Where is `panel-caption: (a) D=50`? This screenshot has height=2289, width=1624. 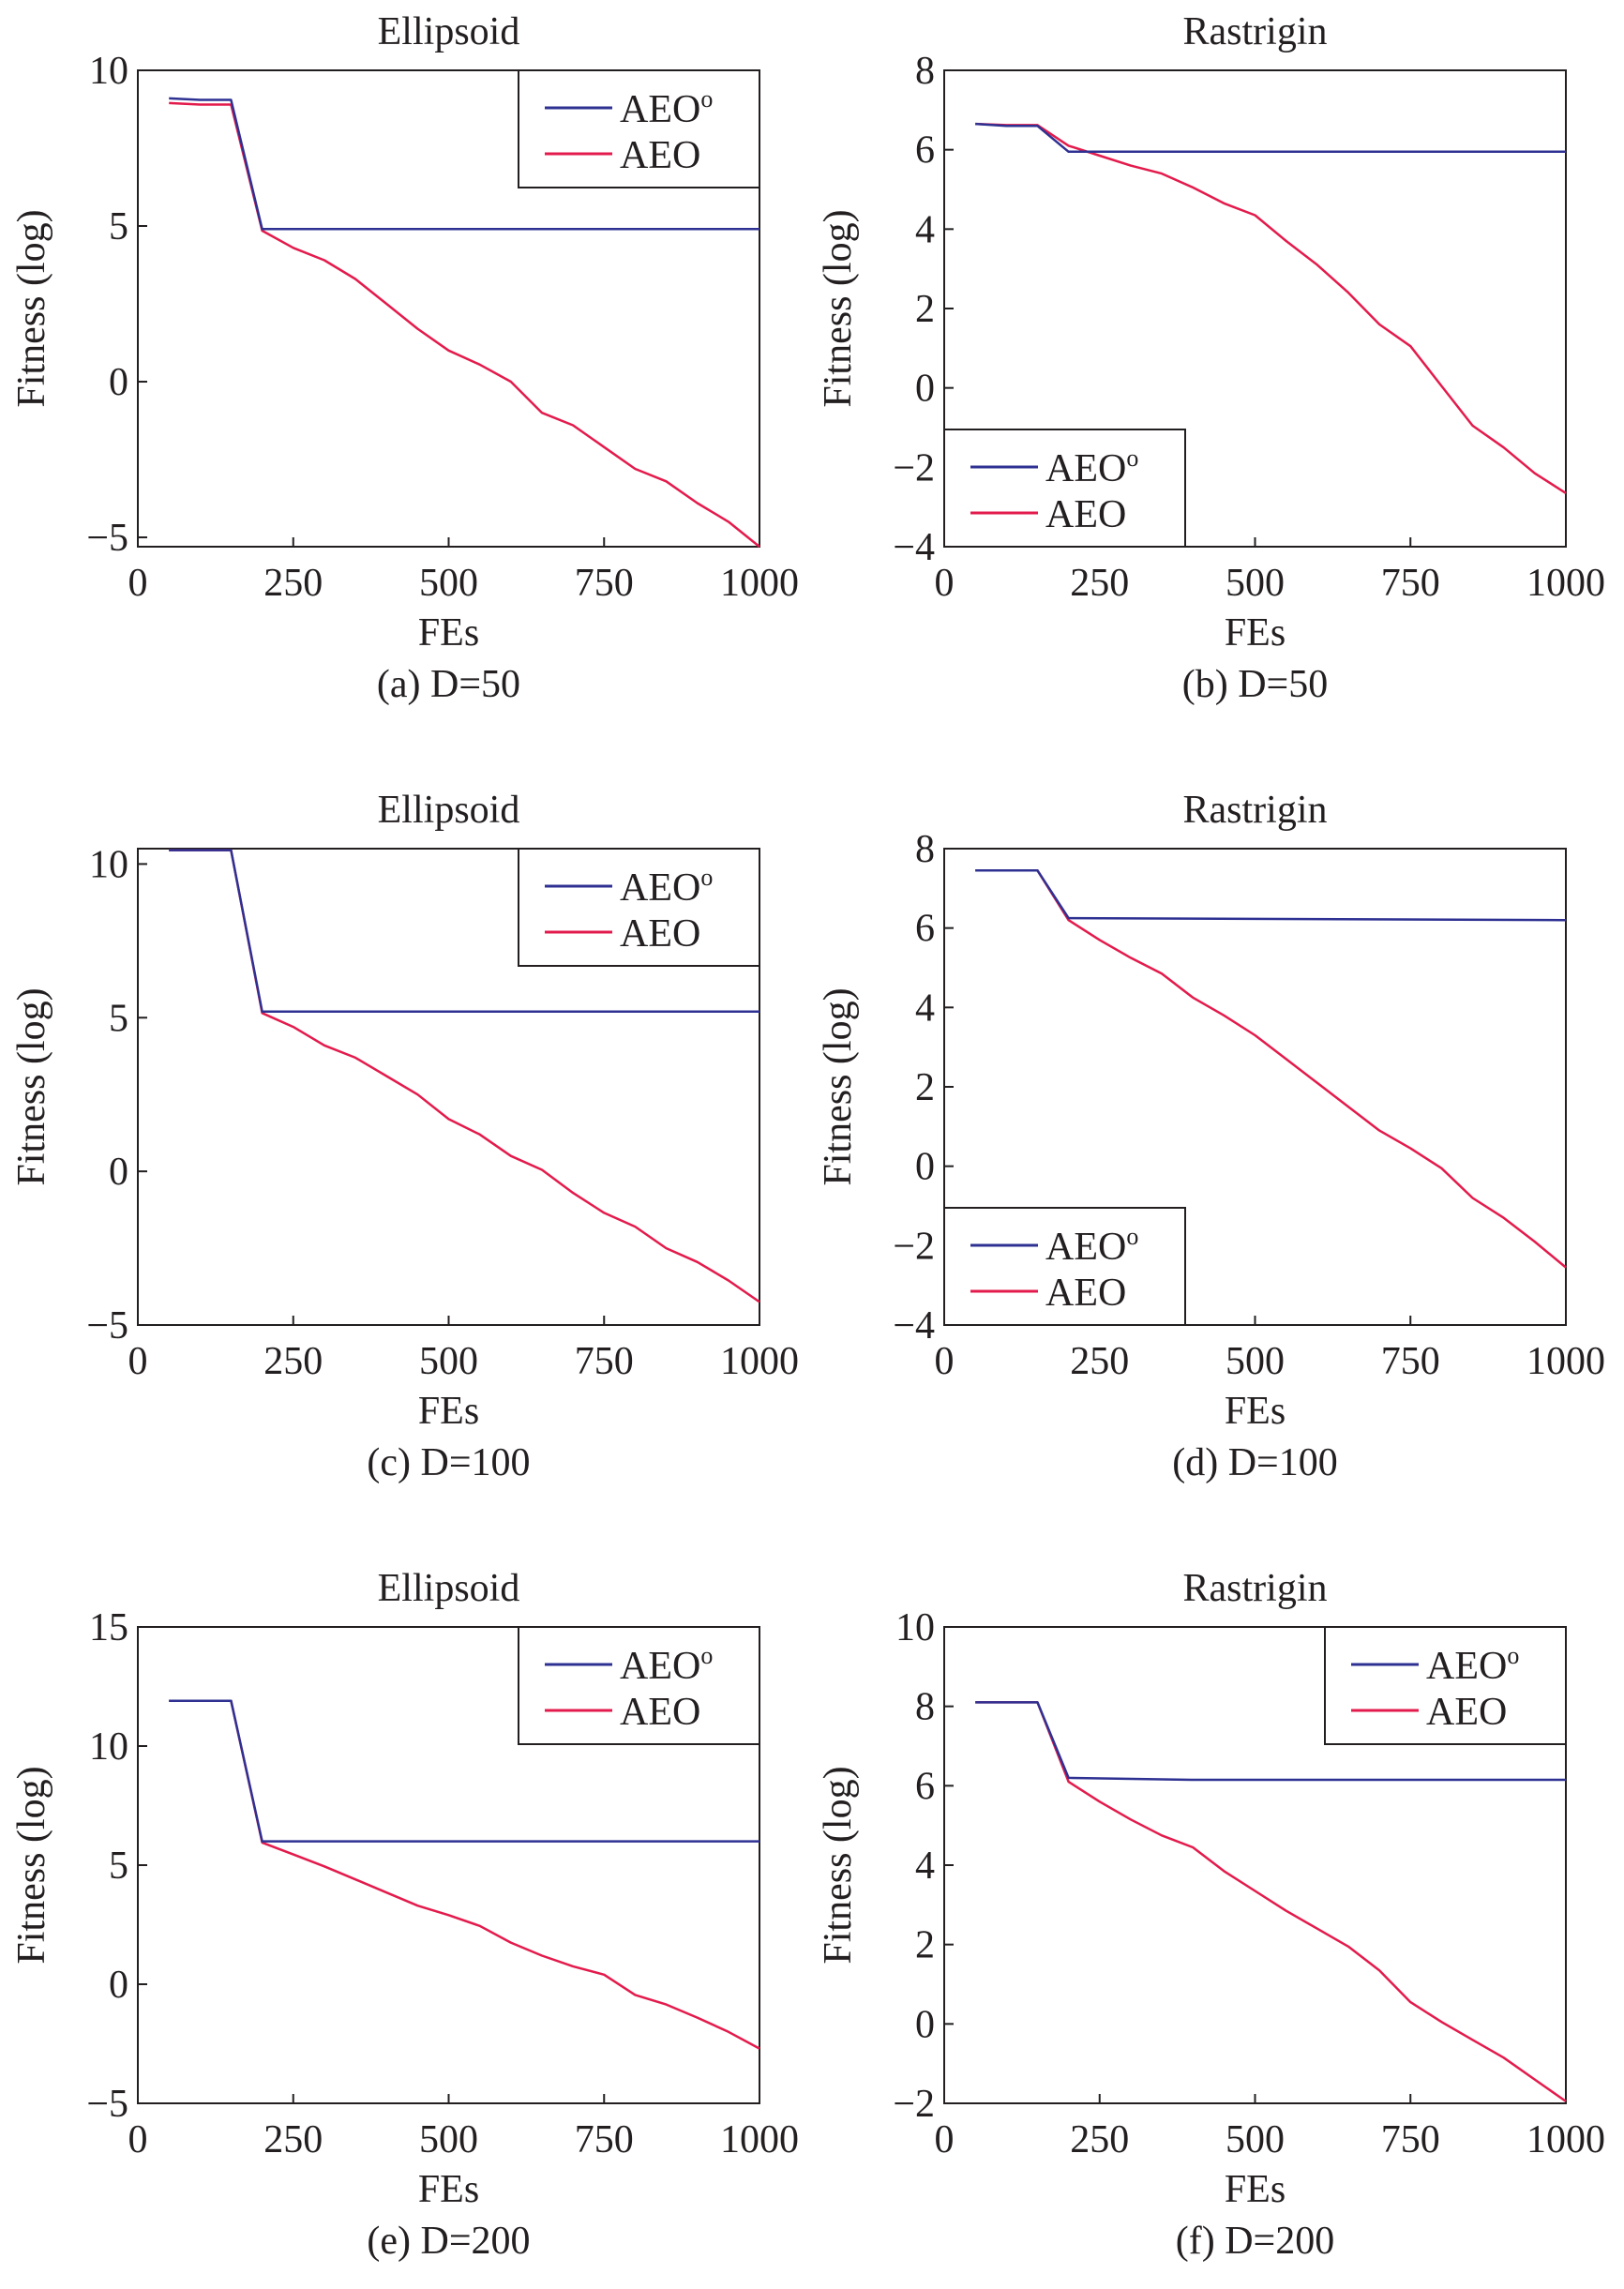
panel-caption: (a) D=50 is located at coordinates (448, 684).